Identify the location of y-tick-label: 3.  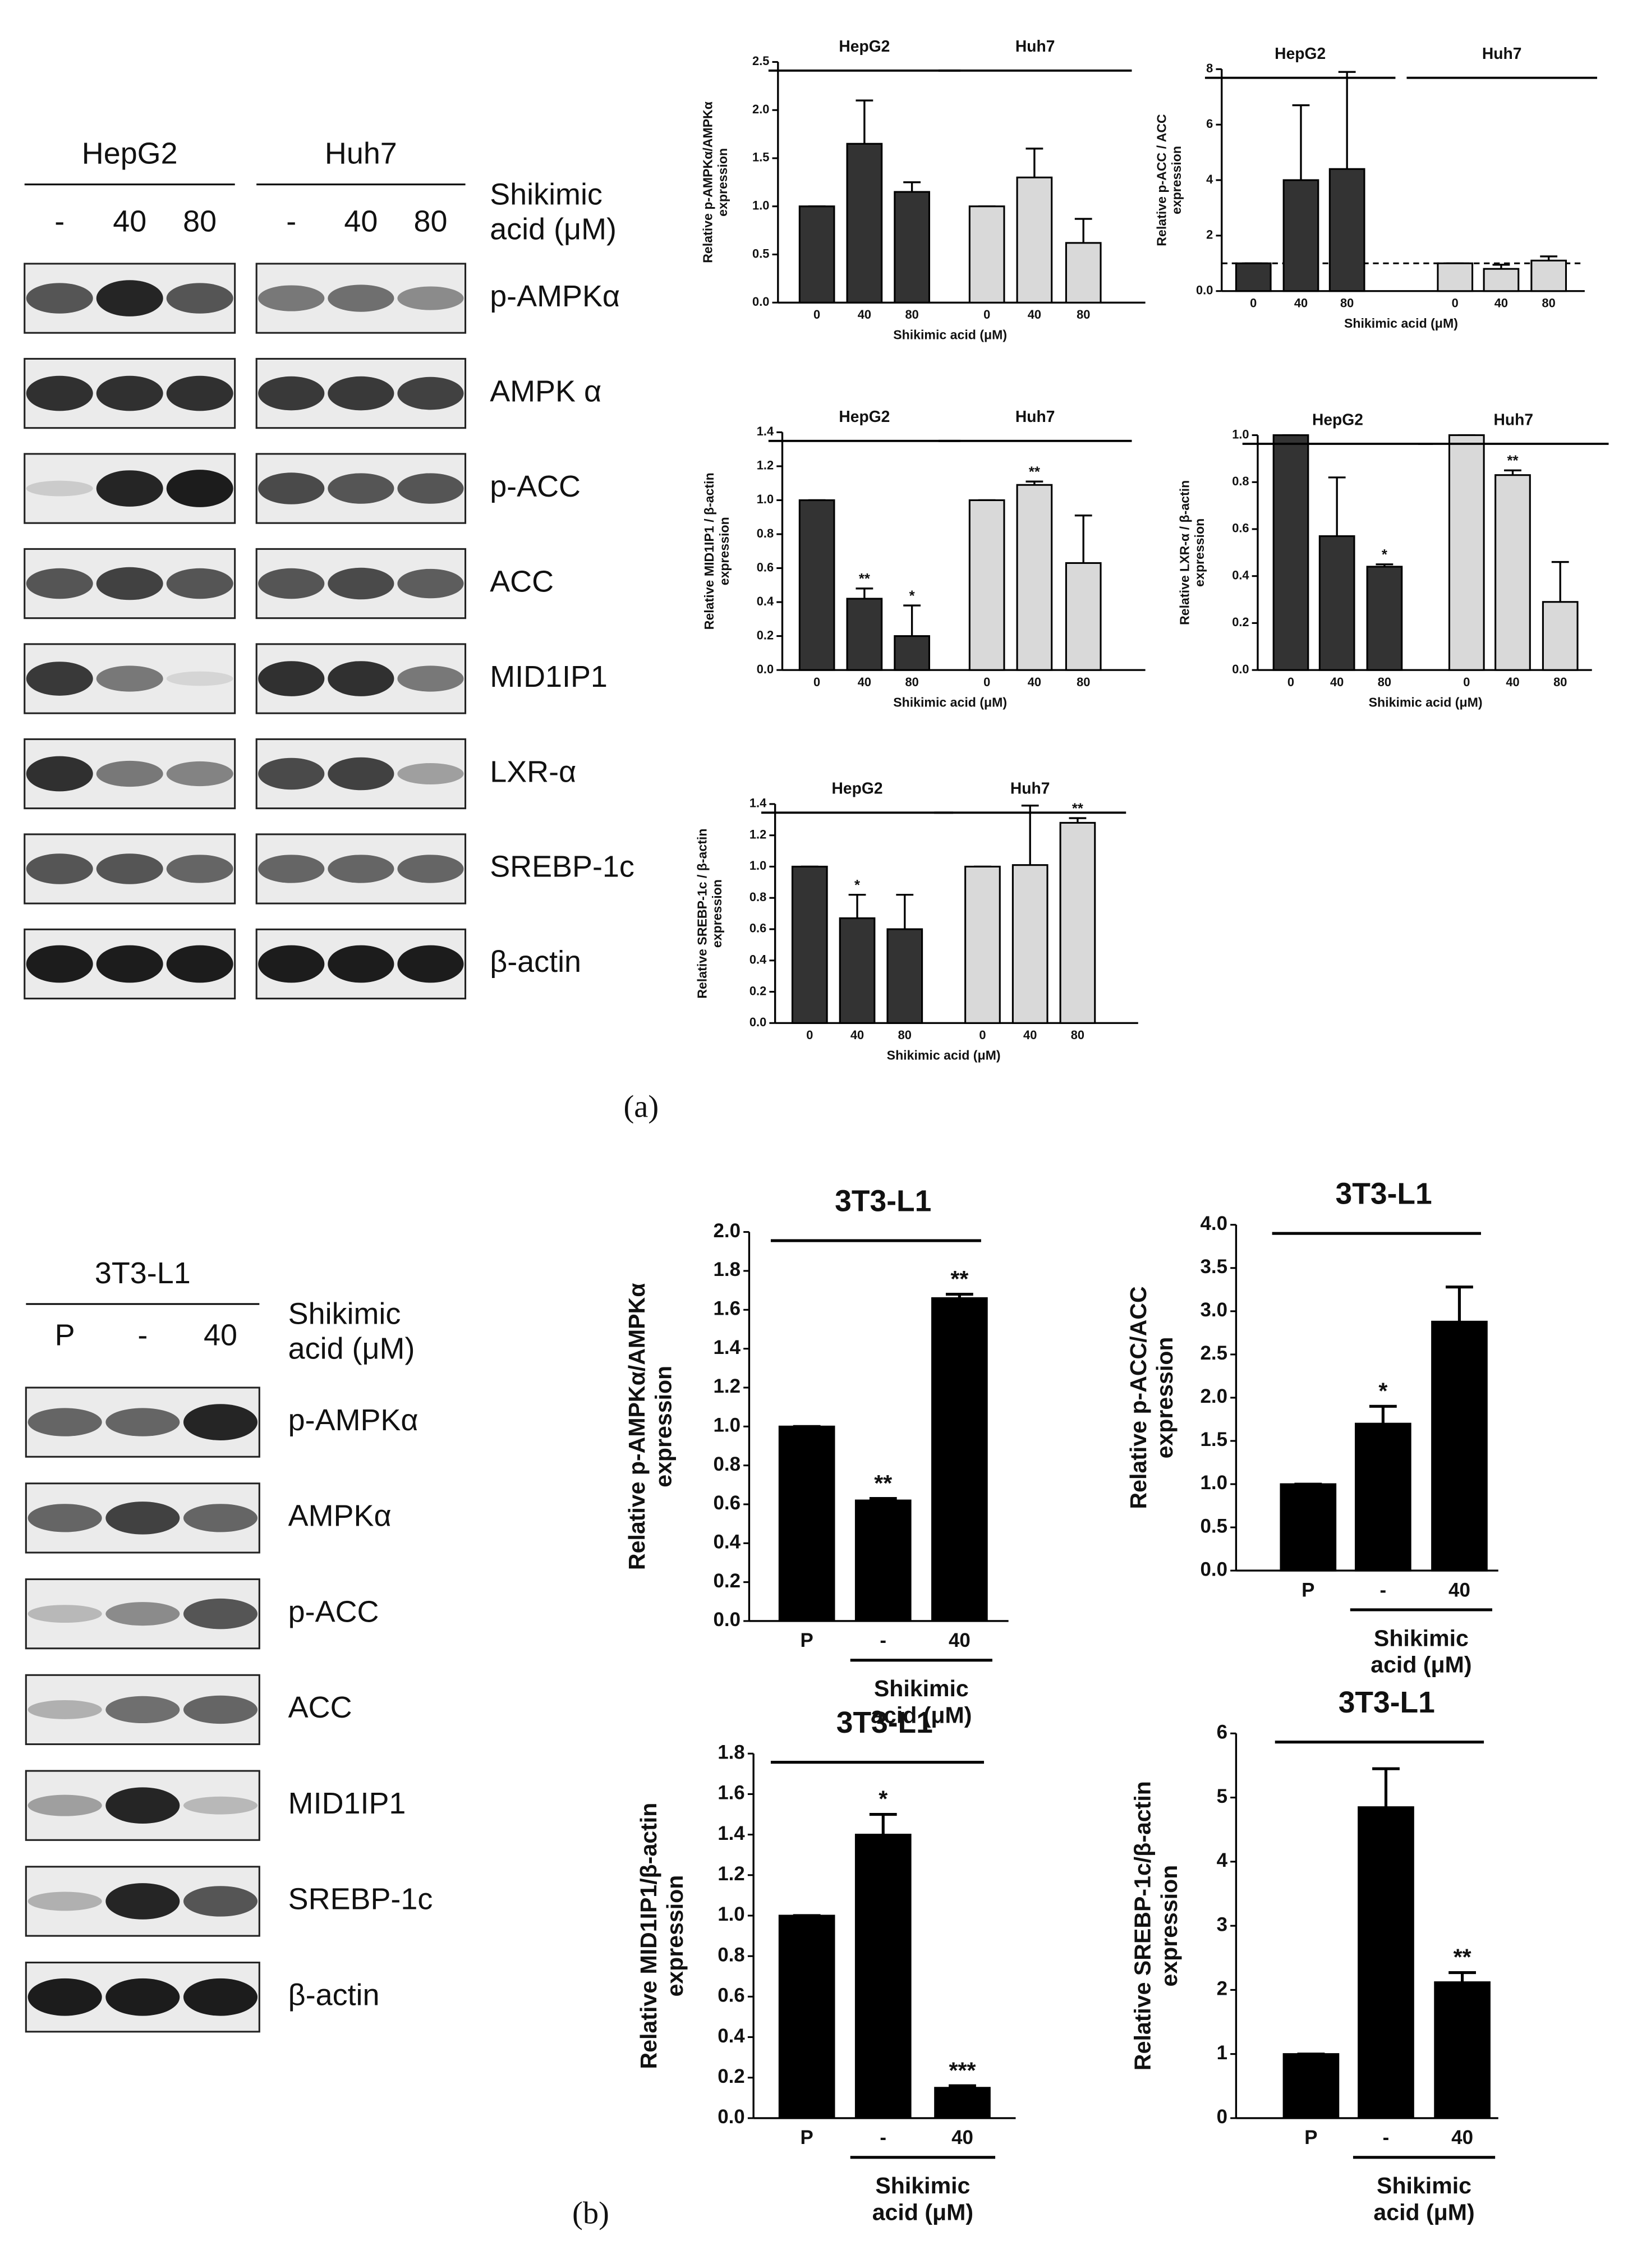
(1222, 1924).